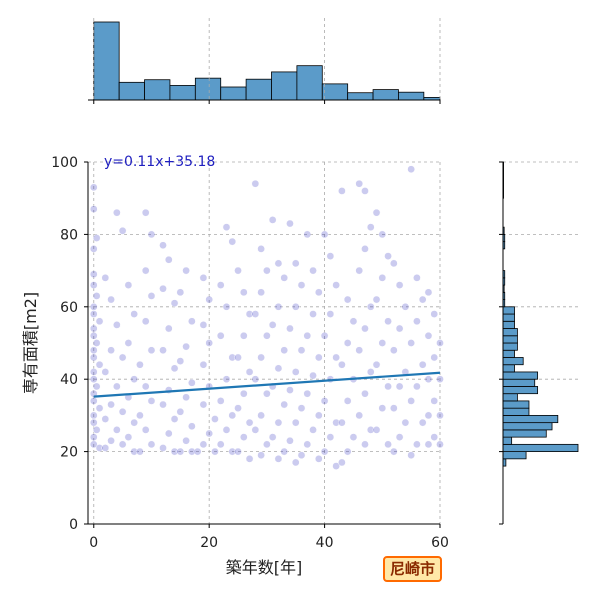 The height and width of the screenshot is (600, 600). What do you see at coordinates (69, 308) in the screenshot?
I see `y-tick-label: 60` at bounding box center [69, 308].